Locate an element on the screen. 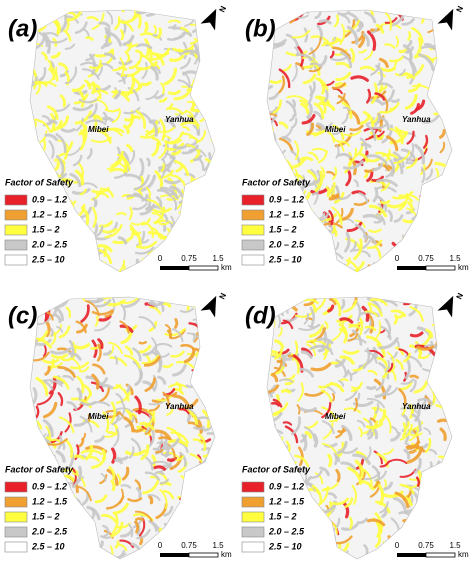 Image resolution: width=474 pixels, height=574 pixels. legend-title: Factor of Safety is located at coordinates (39, 182).